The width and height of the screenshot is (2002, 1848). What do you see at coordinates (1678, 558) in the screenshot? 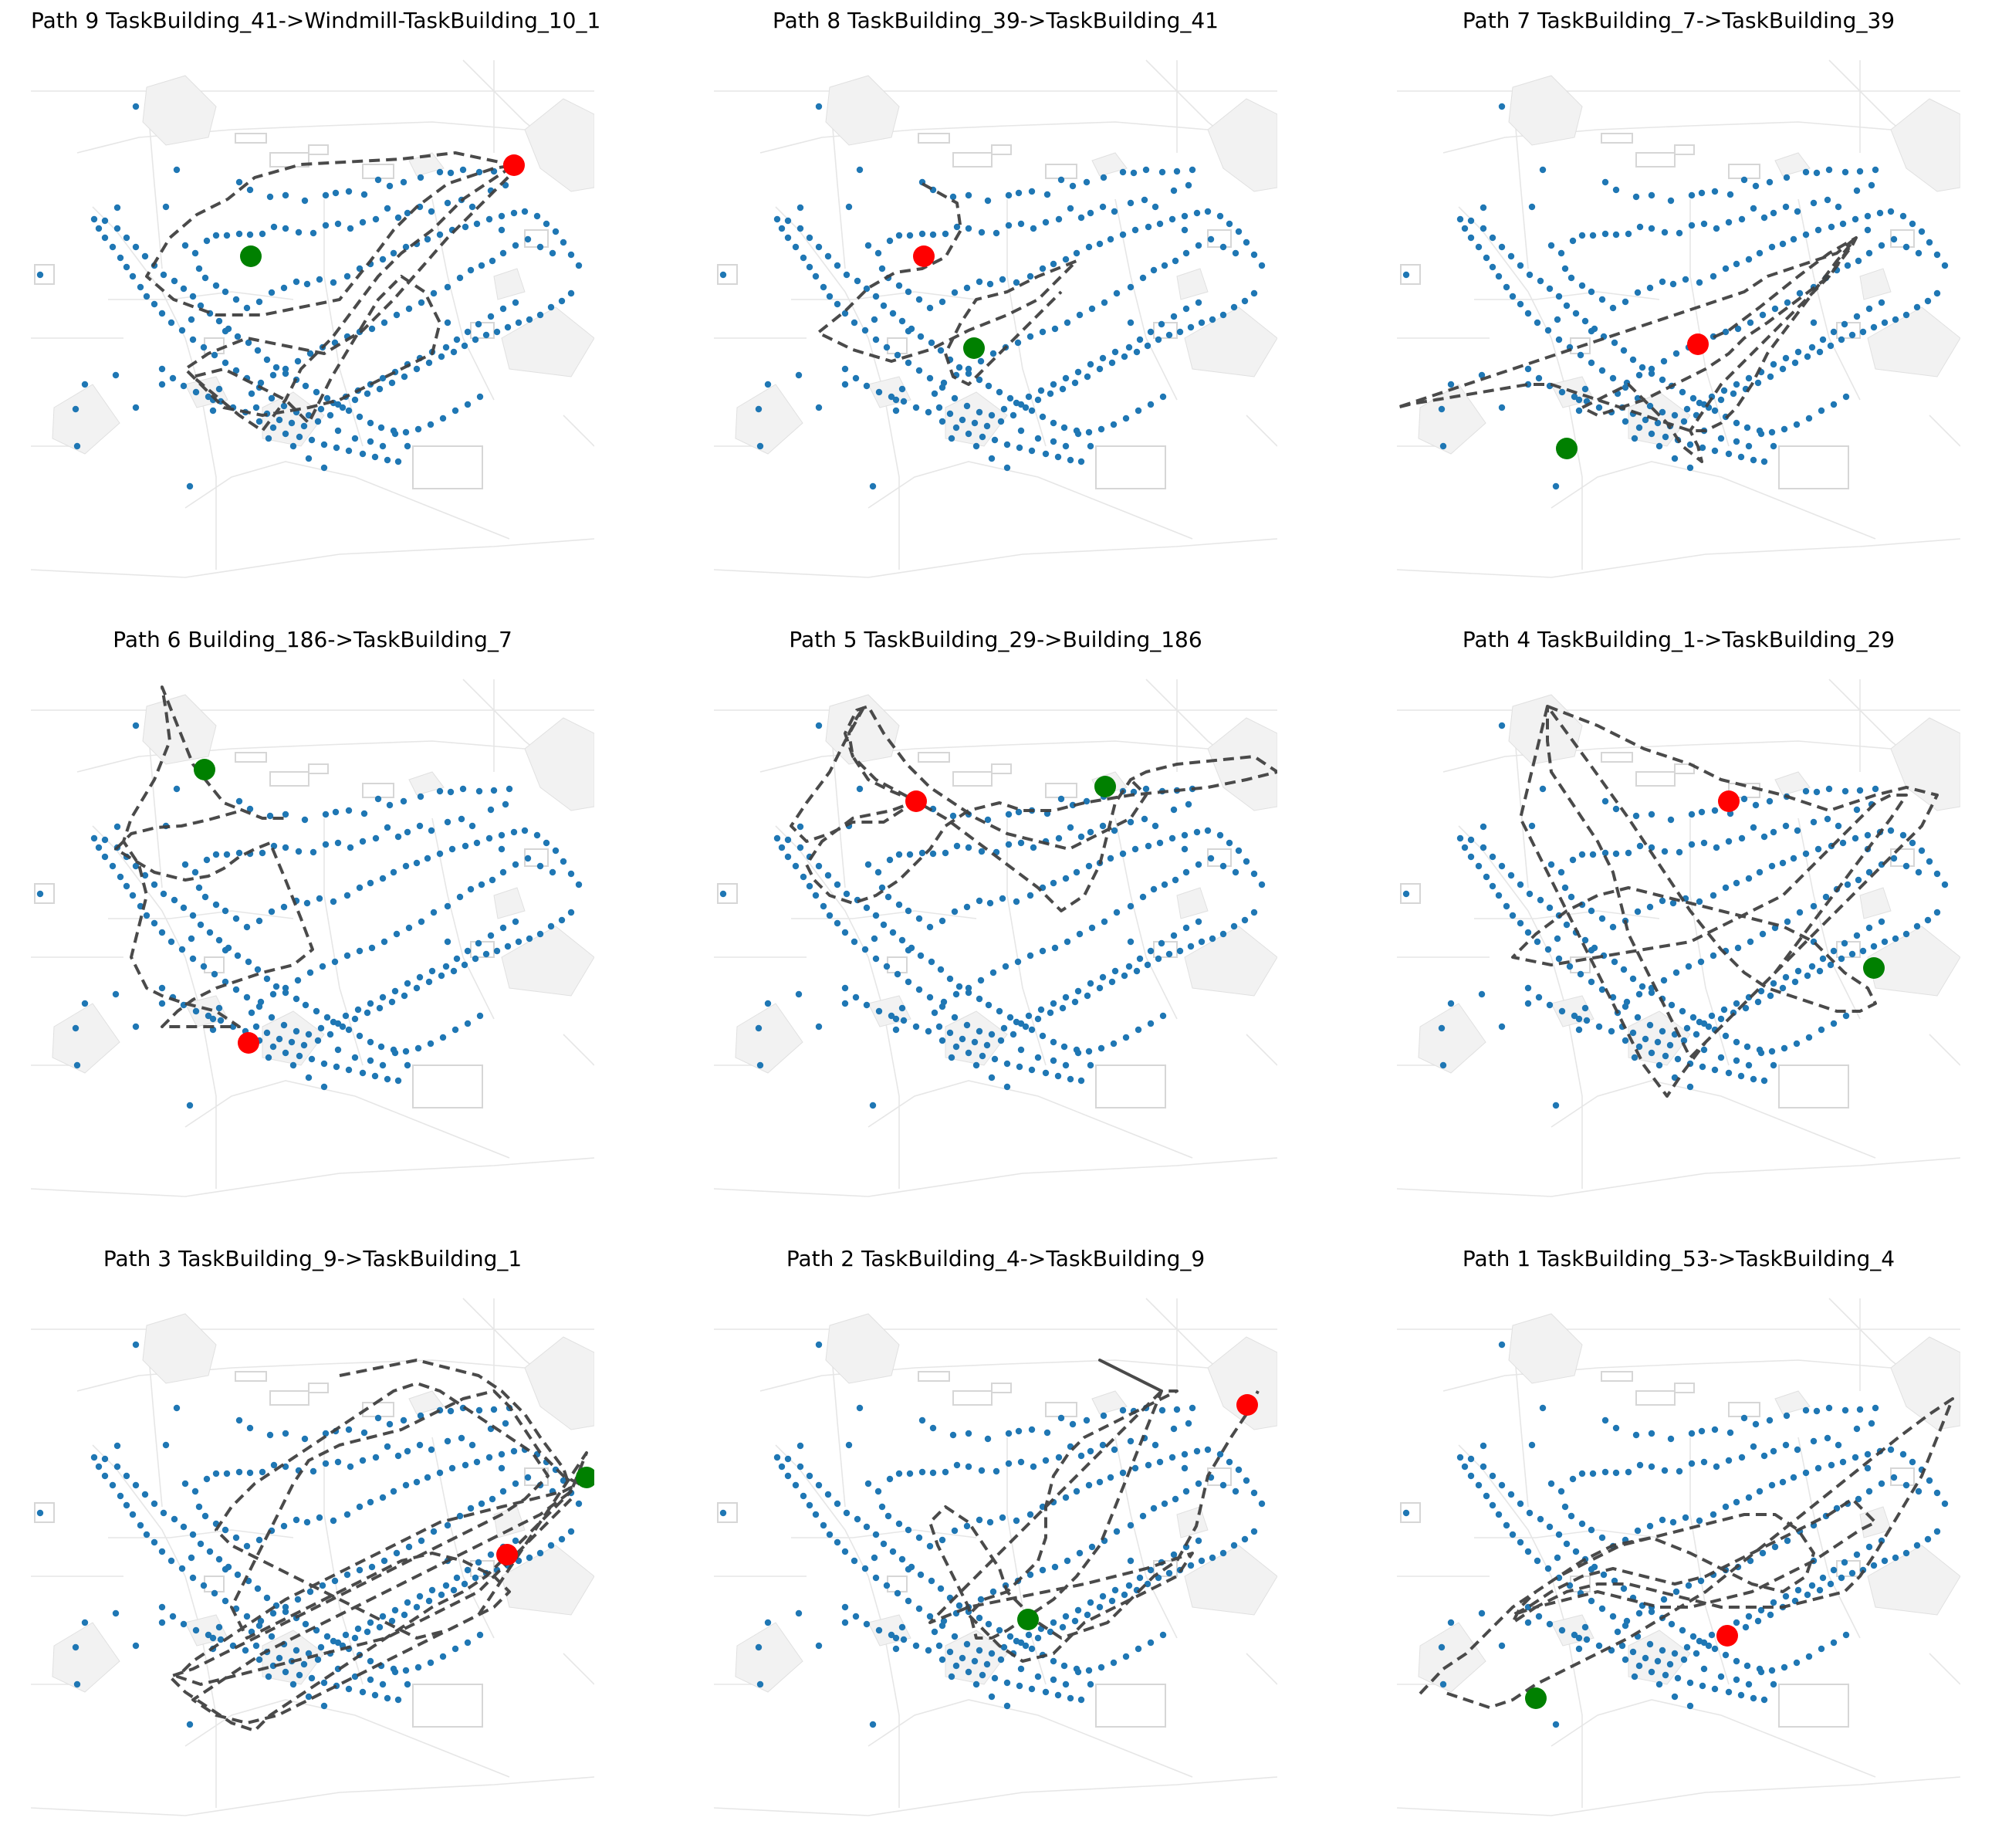
I see `street-line` at bounding box center [1678, 558].